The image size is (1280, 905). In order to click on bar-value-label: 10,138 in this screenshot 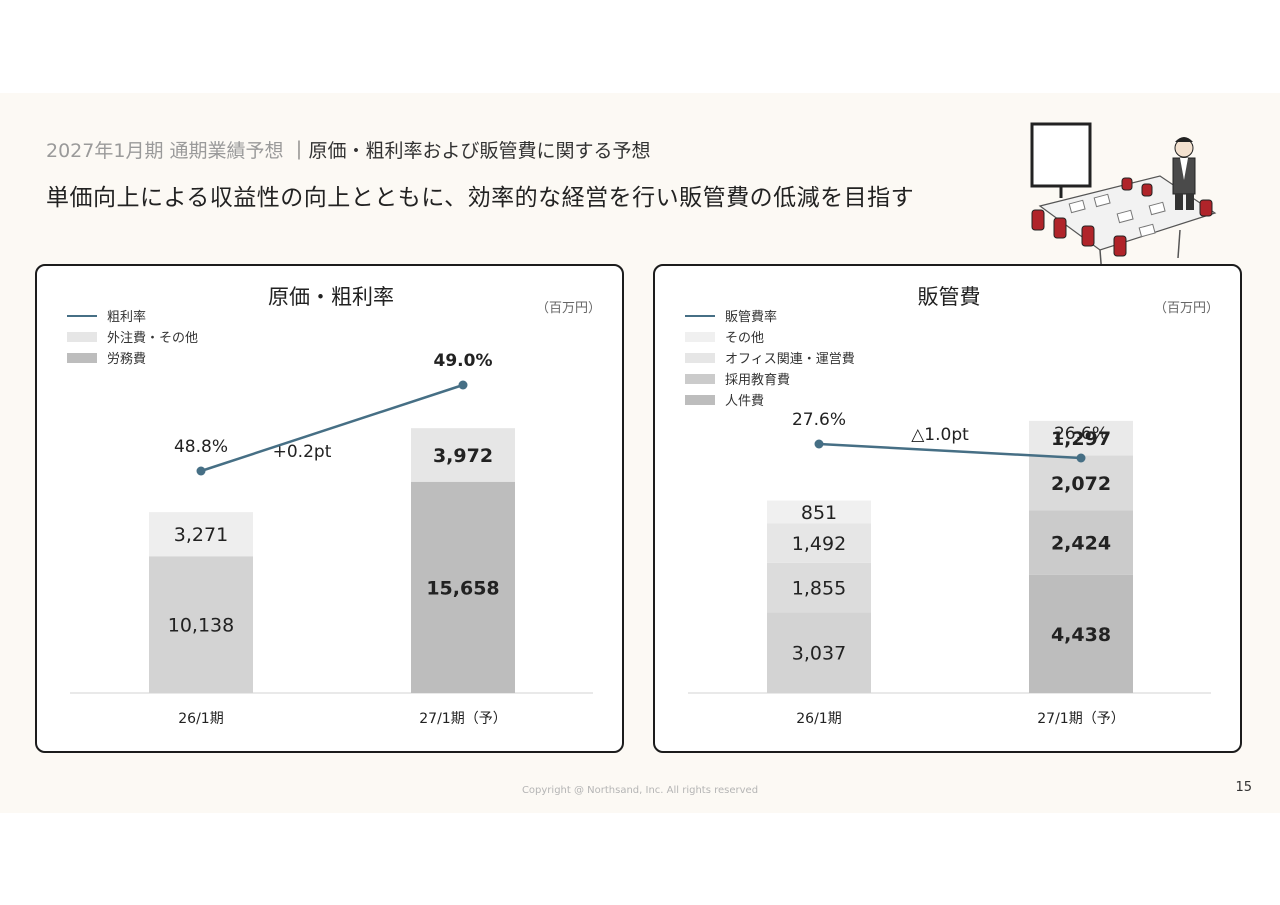, I will do `click(201, 626)`.